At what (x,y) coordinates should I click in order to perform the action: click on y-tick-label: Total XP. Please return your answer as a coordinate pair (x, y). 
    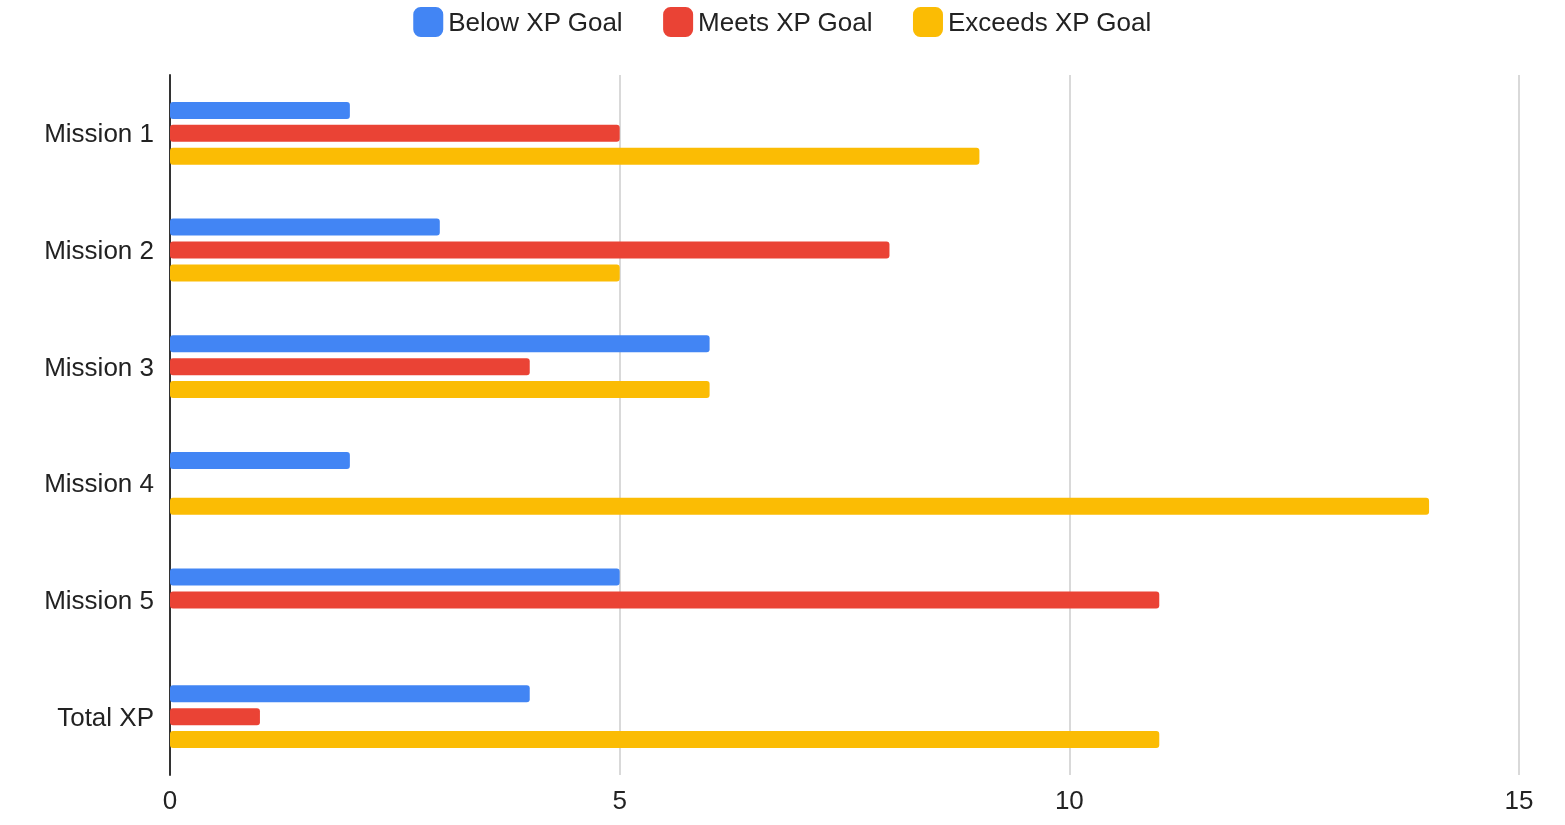
    Looking at the image, I should click on (105, 716).